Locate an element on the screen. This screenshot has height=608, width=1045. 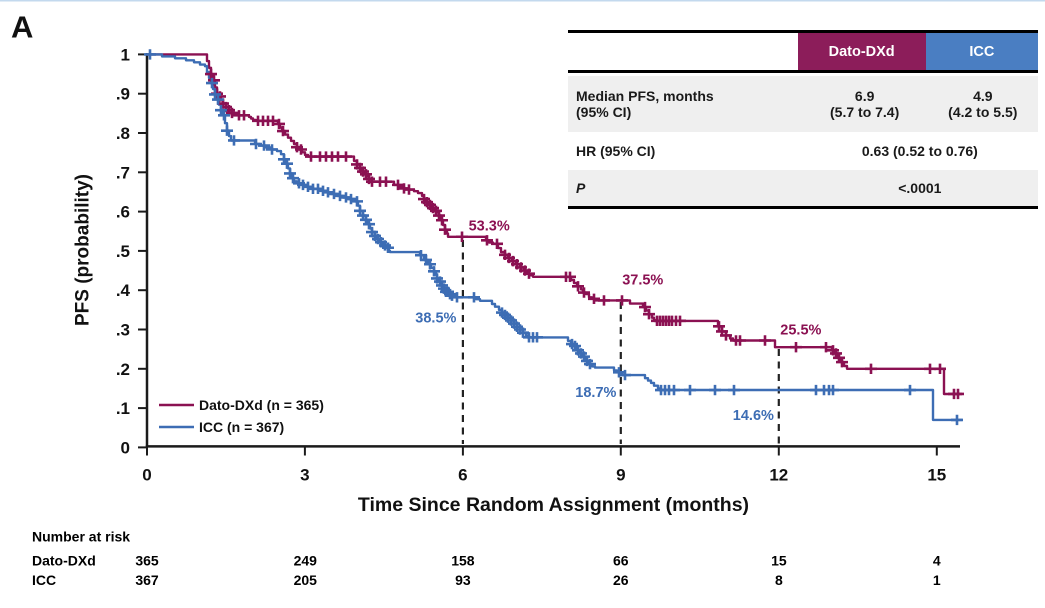
svg-text: .6 is located at coordinates (123, 212).